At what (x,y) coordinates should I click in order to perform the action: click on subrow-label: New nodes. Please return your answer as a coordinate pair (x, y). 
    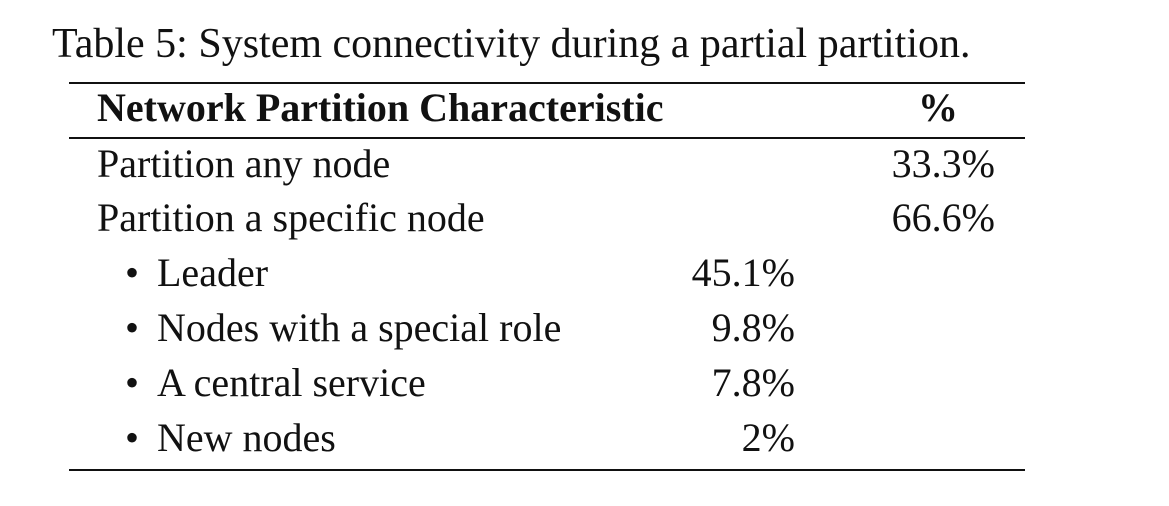
    Looking at the image, I should click on (246, 437).